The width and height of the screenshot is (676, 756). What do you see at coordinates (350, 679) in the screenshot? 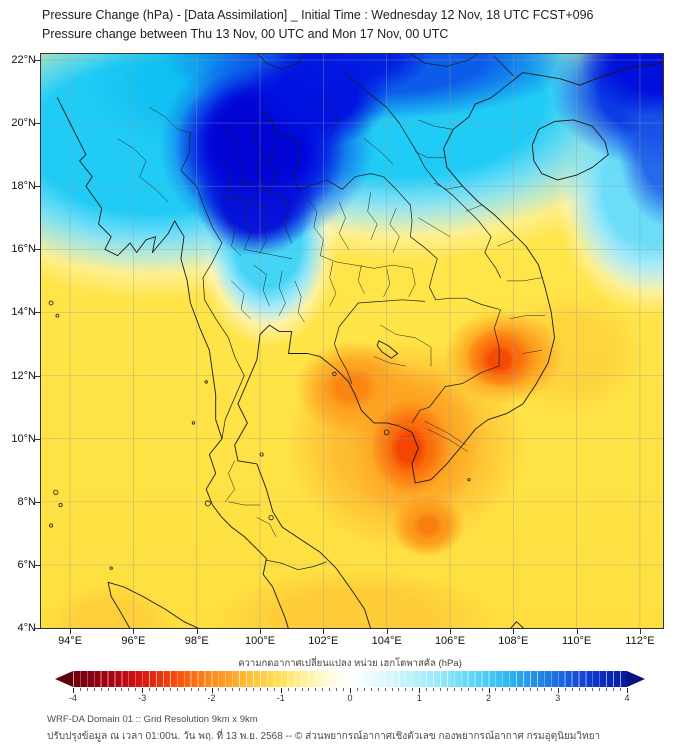
I see `colorbar-gradient-bar` at bounding box center [350, 679].